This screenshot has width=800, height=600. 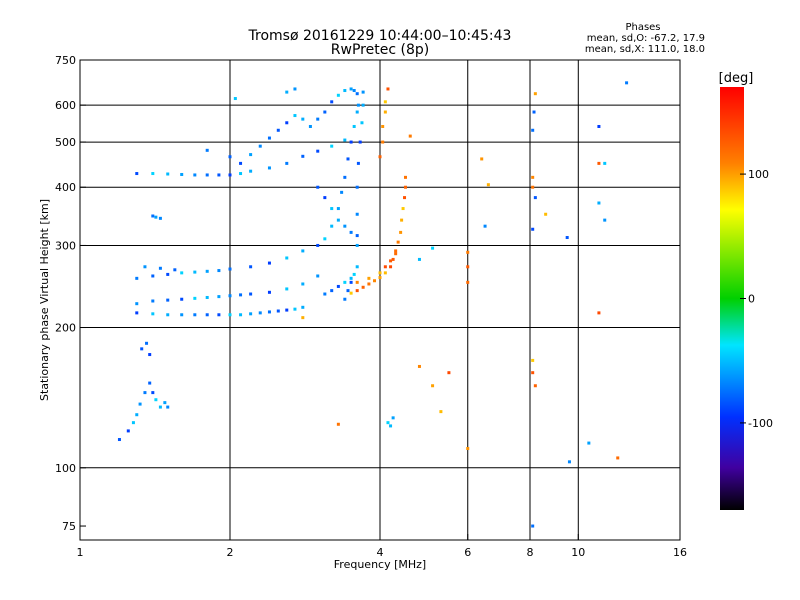 What do you see at coordinates (646, 38) in the screenshot?
I see `stats-o-line: mean, sd,O: -67.2, 17.9` at bounding box center [646, 38].